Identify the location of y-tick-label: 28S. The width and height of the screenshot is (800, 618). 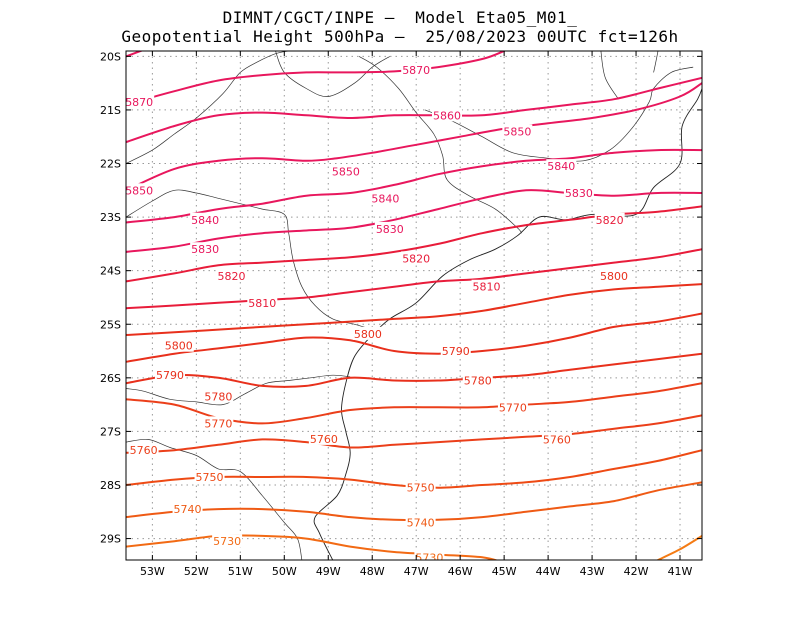
(110, 485).